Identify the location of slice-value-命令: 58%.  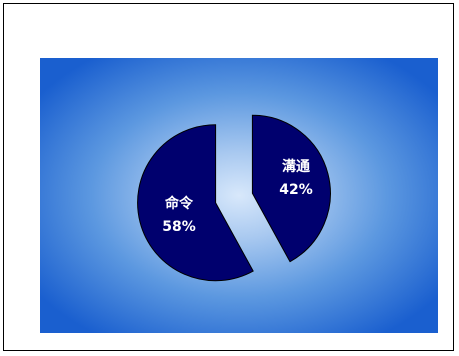
(179, 227).